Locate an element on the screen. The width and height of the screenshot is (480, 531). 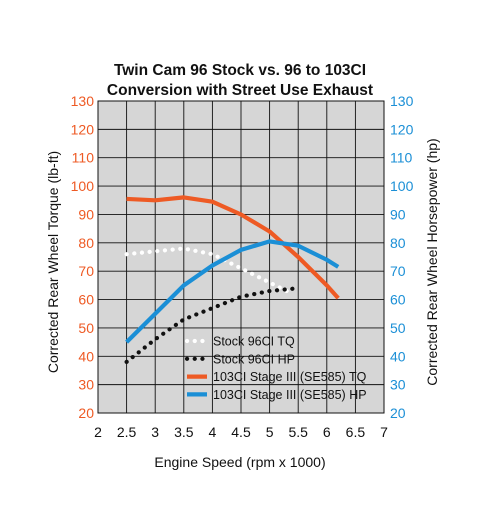
series-line-103ci-stage-iii-se585-hp is located at coordinates (232, 291).